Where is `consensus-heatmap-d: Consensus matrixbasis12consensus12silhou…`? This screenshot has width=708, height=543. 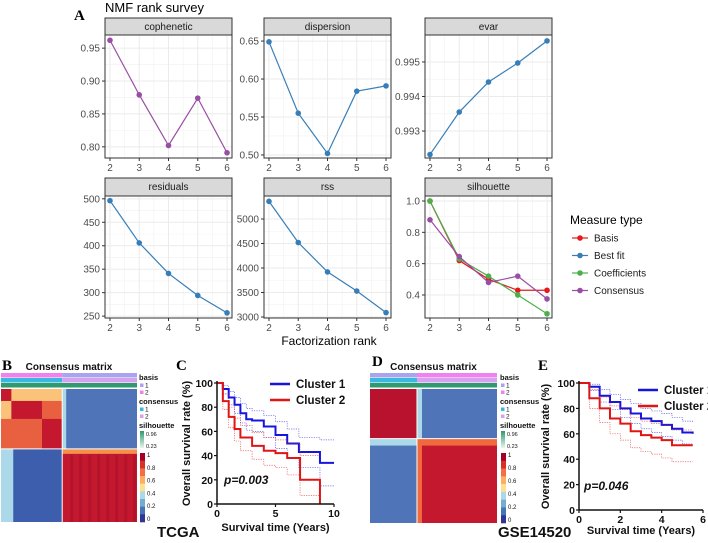
consensus-heatmap-d: Consensus matrixbasis12consensus12silhou… is located at coordinates (470, 451).